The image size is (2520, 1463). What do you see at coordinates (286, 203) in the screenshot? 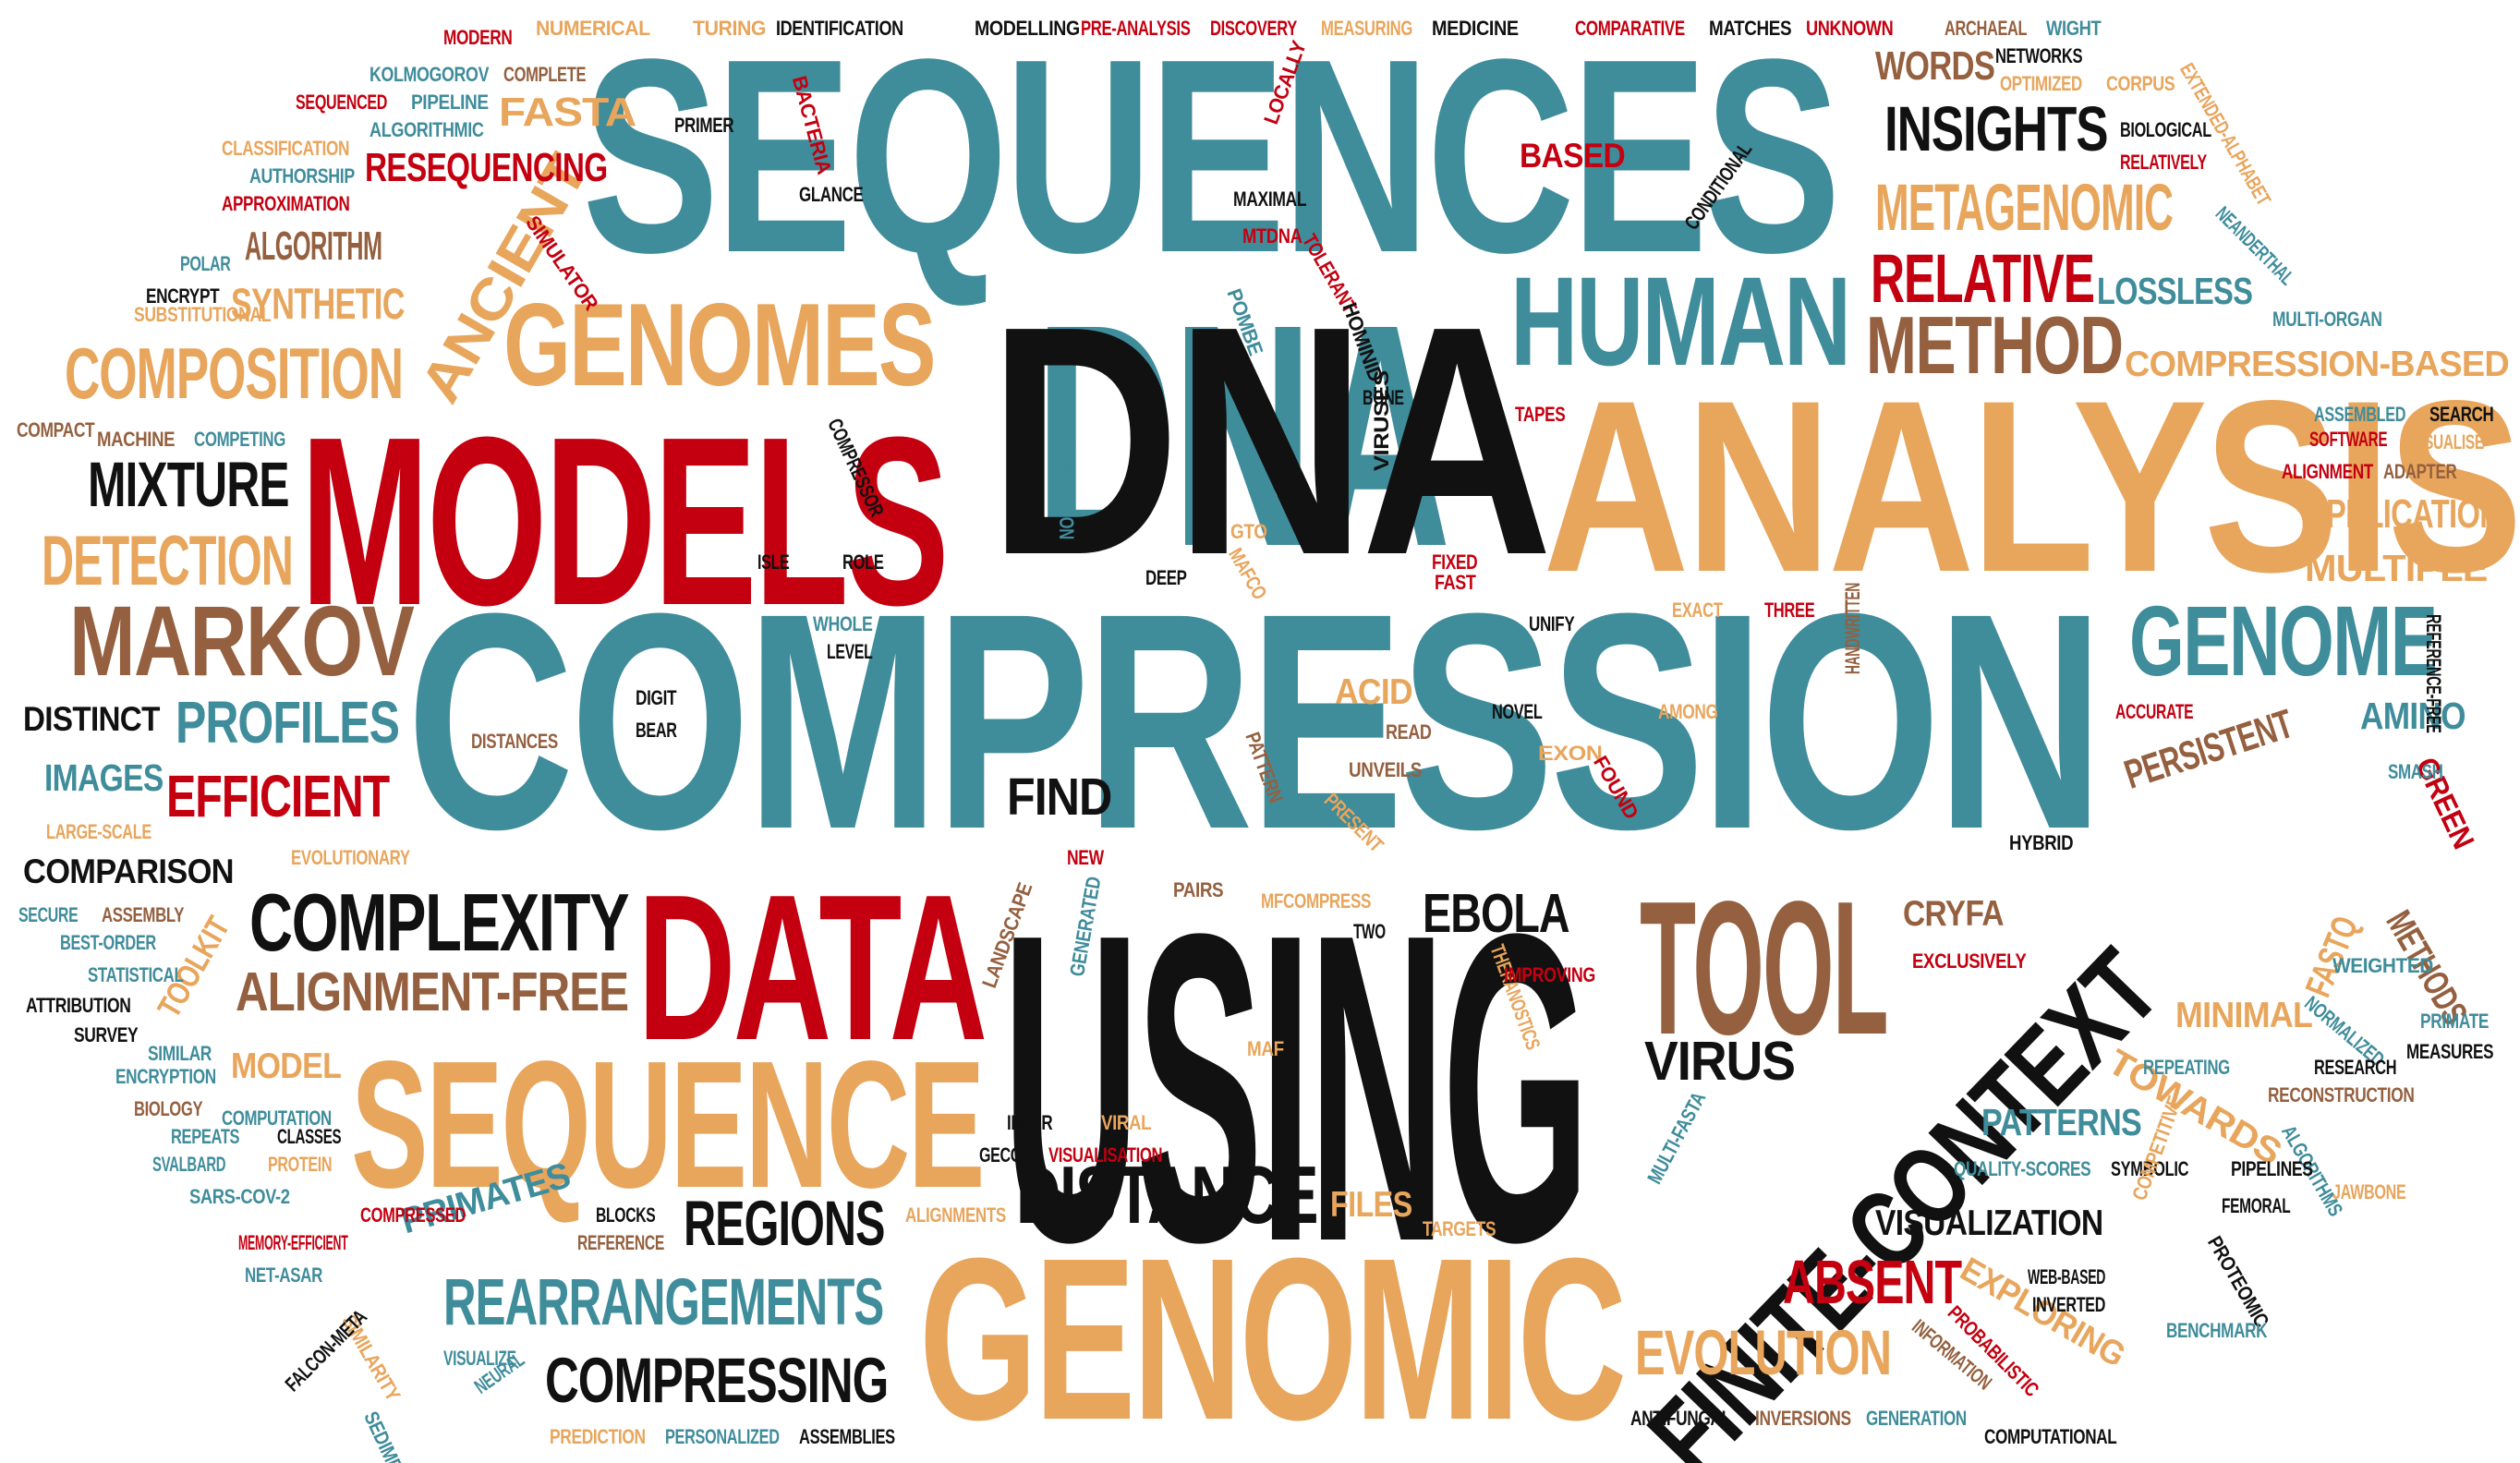
I see `word-approximation: APPROXIMATION` at bounding box center [286, 203].